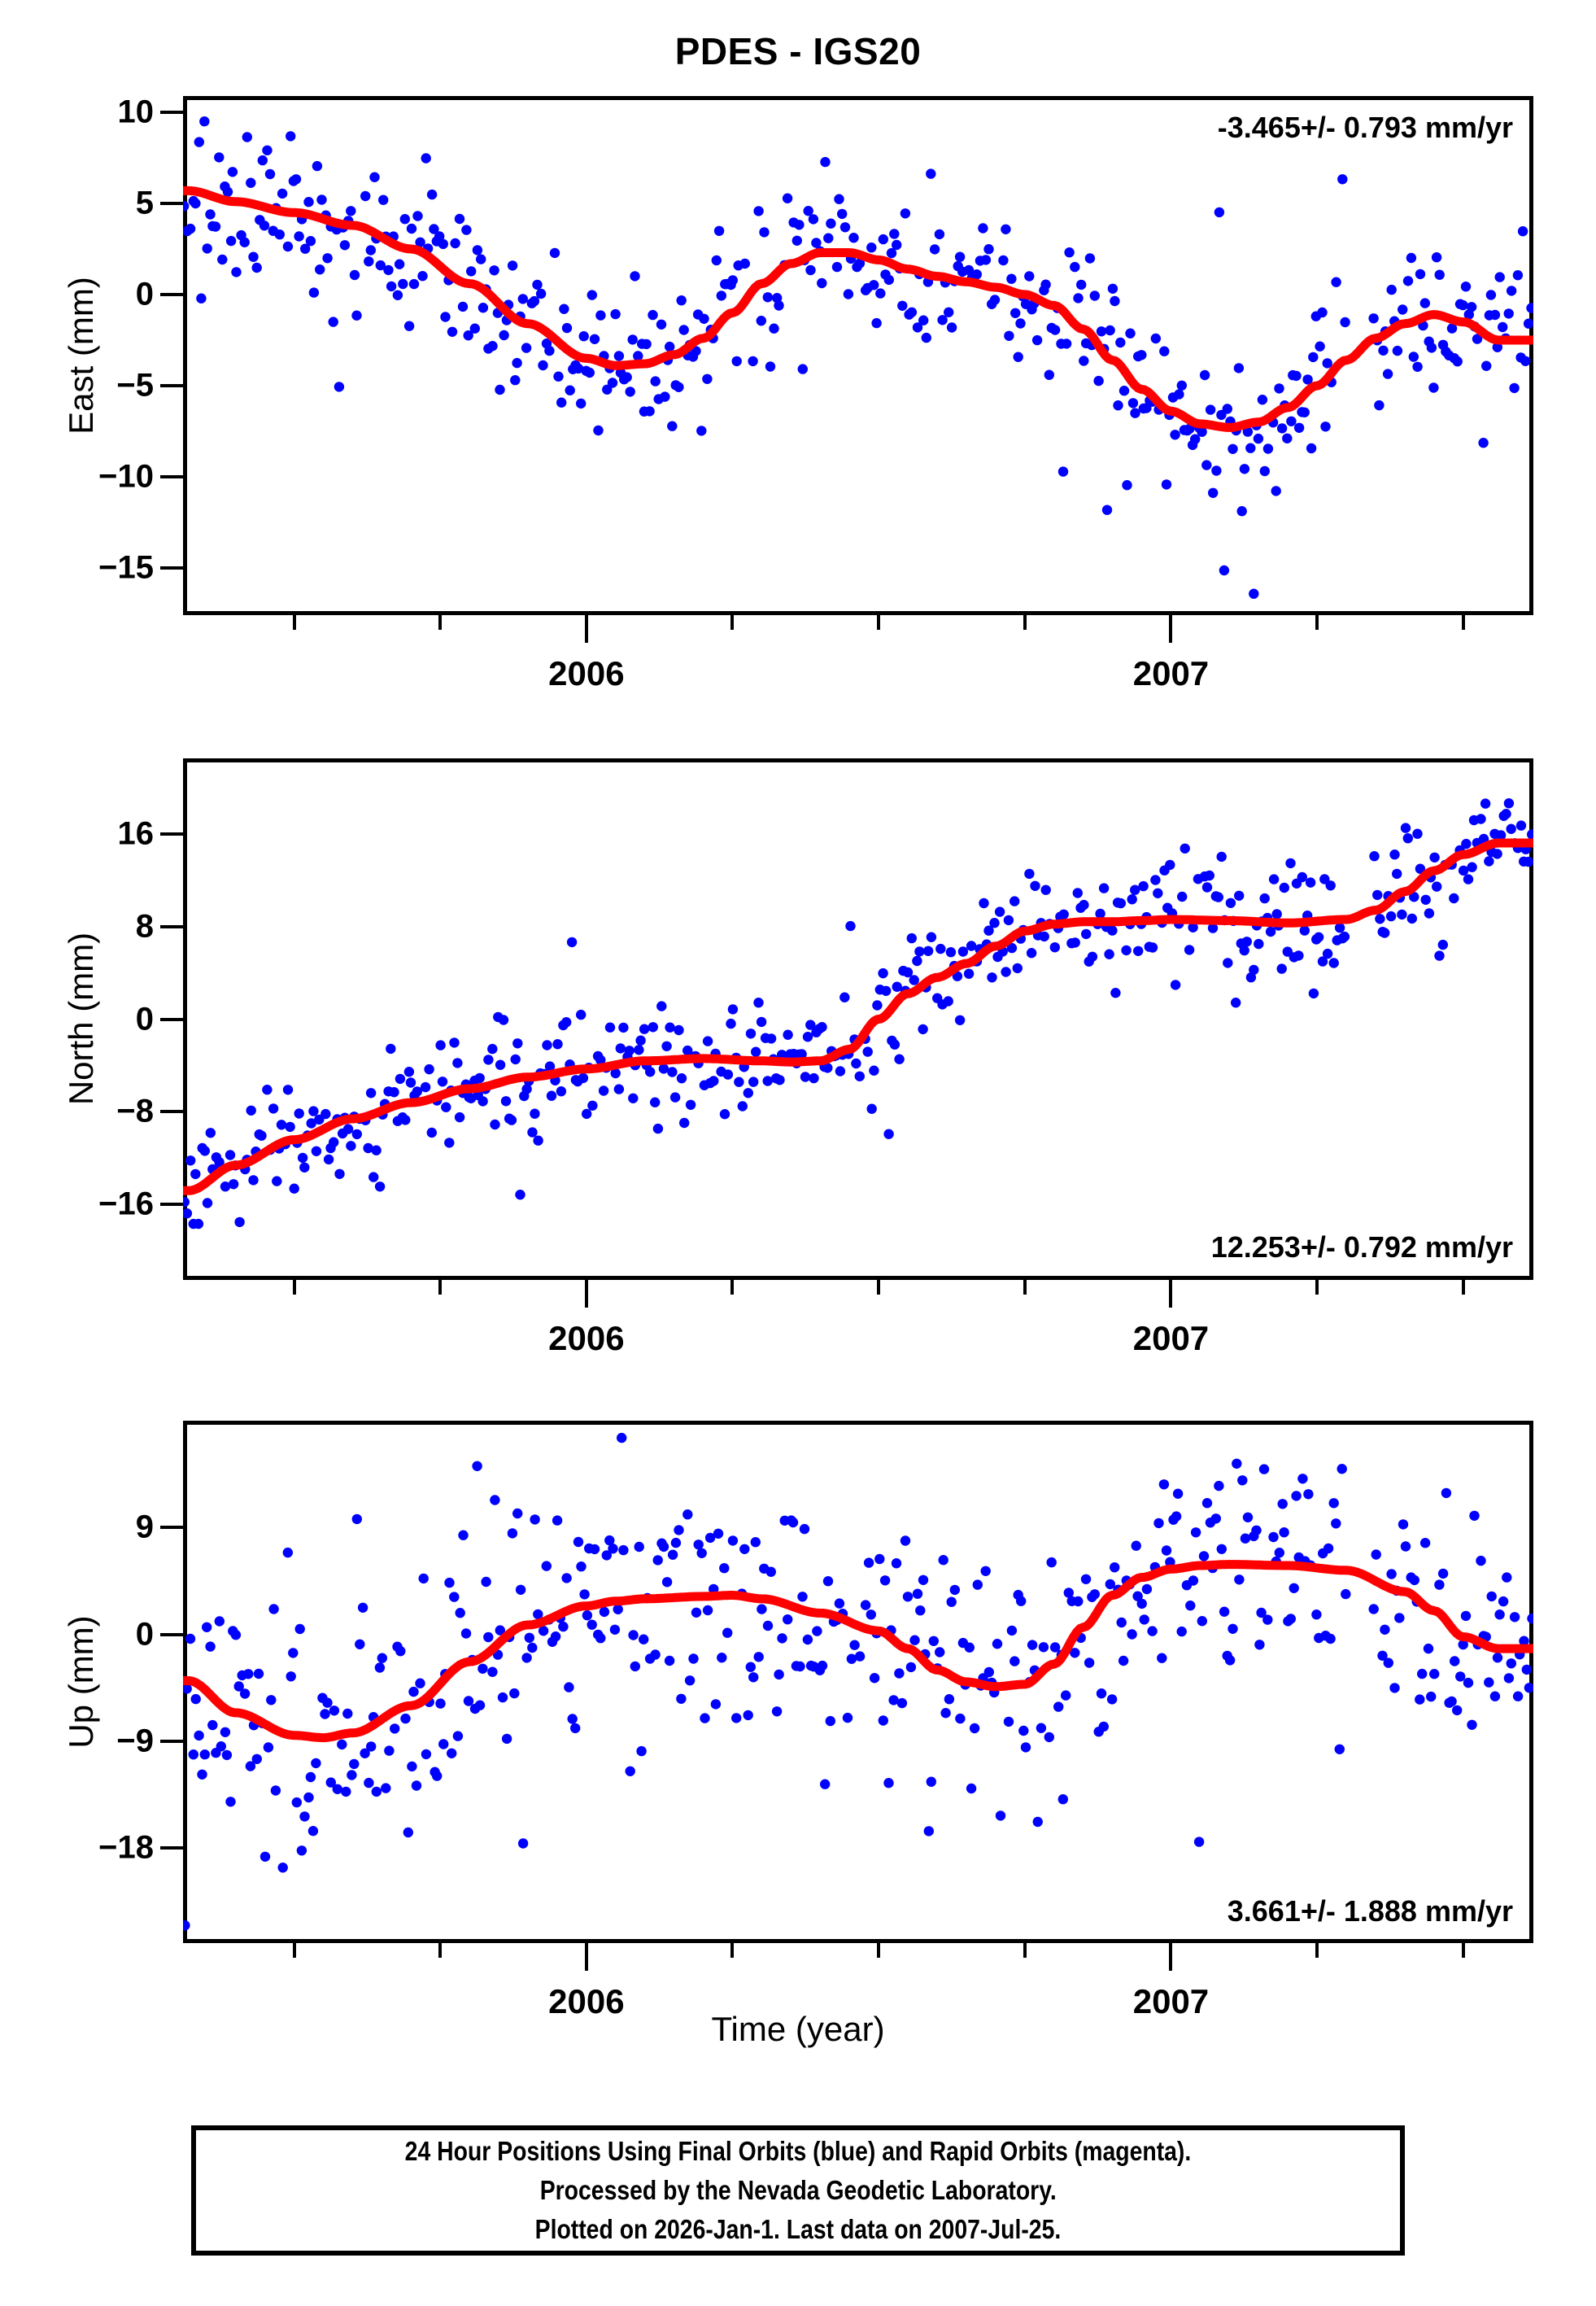  What do you see at coordinates (136, 833) in the screenshot?
I see `ytick-label-north-0: 16` at bounding box center [136, 833].